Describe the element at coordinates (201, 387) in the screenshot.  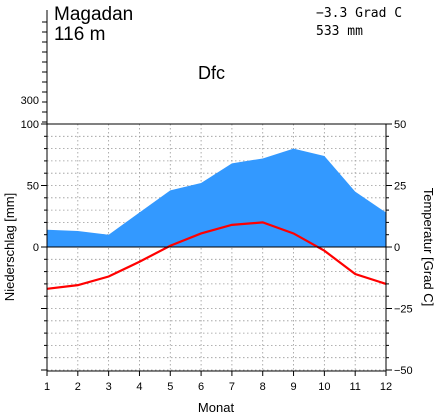
I see `month-tick-label: 6` at that location.